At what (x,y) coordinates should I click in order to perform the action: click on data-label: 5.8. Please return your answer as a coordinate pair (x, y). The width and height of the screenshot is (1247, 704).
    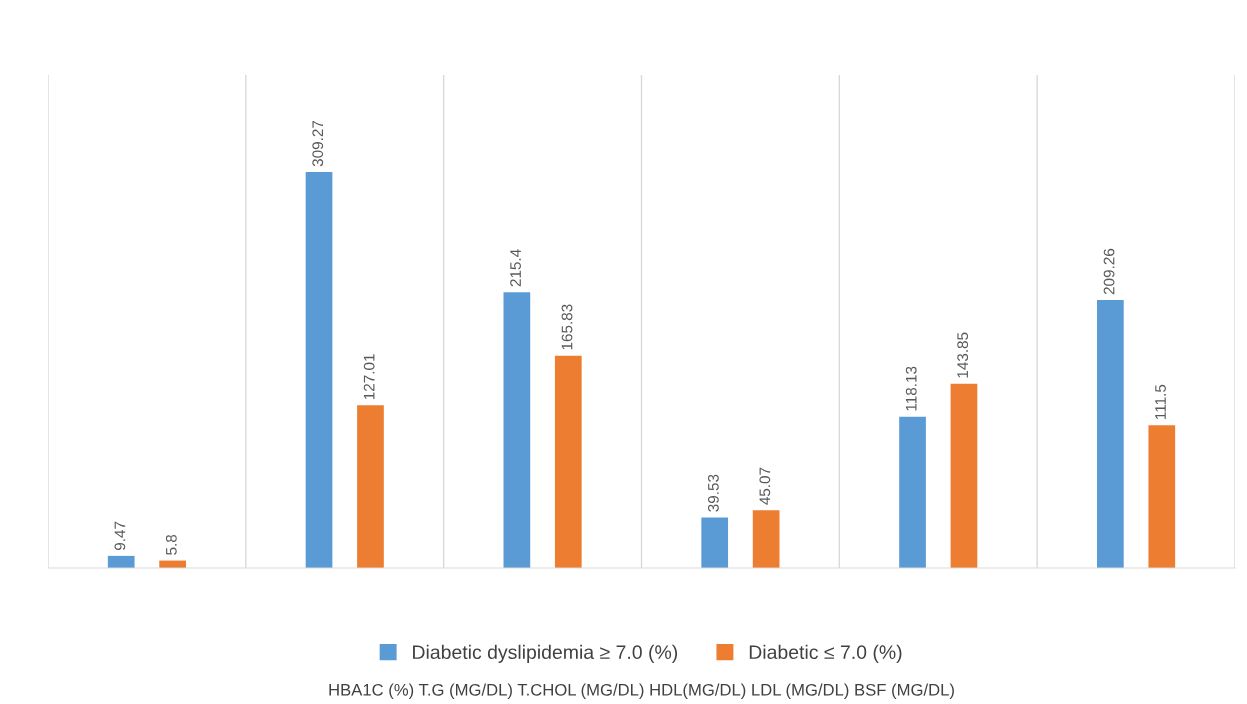
    Looking at the image, I should click on (171, 544).